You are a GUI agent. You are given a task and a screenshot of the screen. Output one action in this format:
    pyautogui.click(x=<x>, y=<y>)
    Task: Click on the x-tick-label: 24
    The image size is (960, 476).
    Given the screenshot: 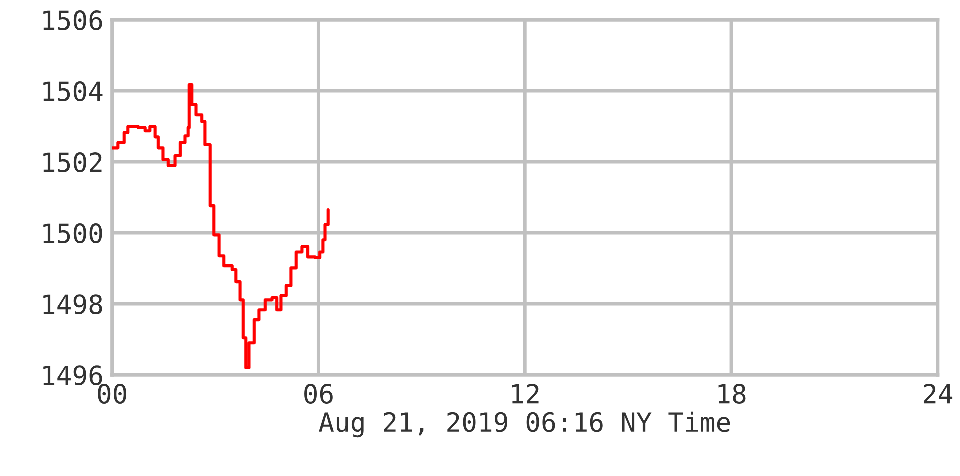 What is the action you would take?
    pyautogui.click(x=938, y=394)
    